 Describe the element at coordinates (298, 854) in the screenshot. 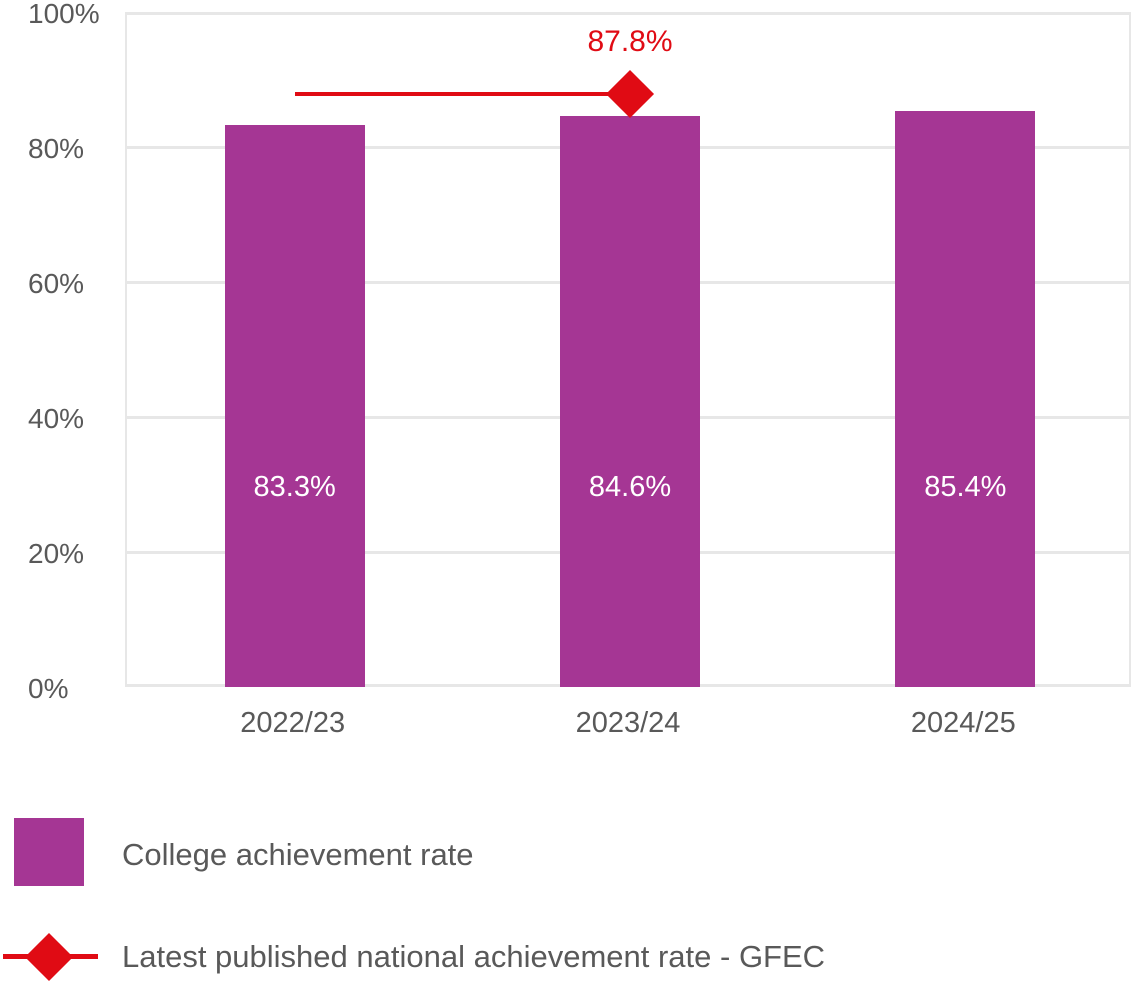

I see `legend-label-college: College achievement rate` at that location.